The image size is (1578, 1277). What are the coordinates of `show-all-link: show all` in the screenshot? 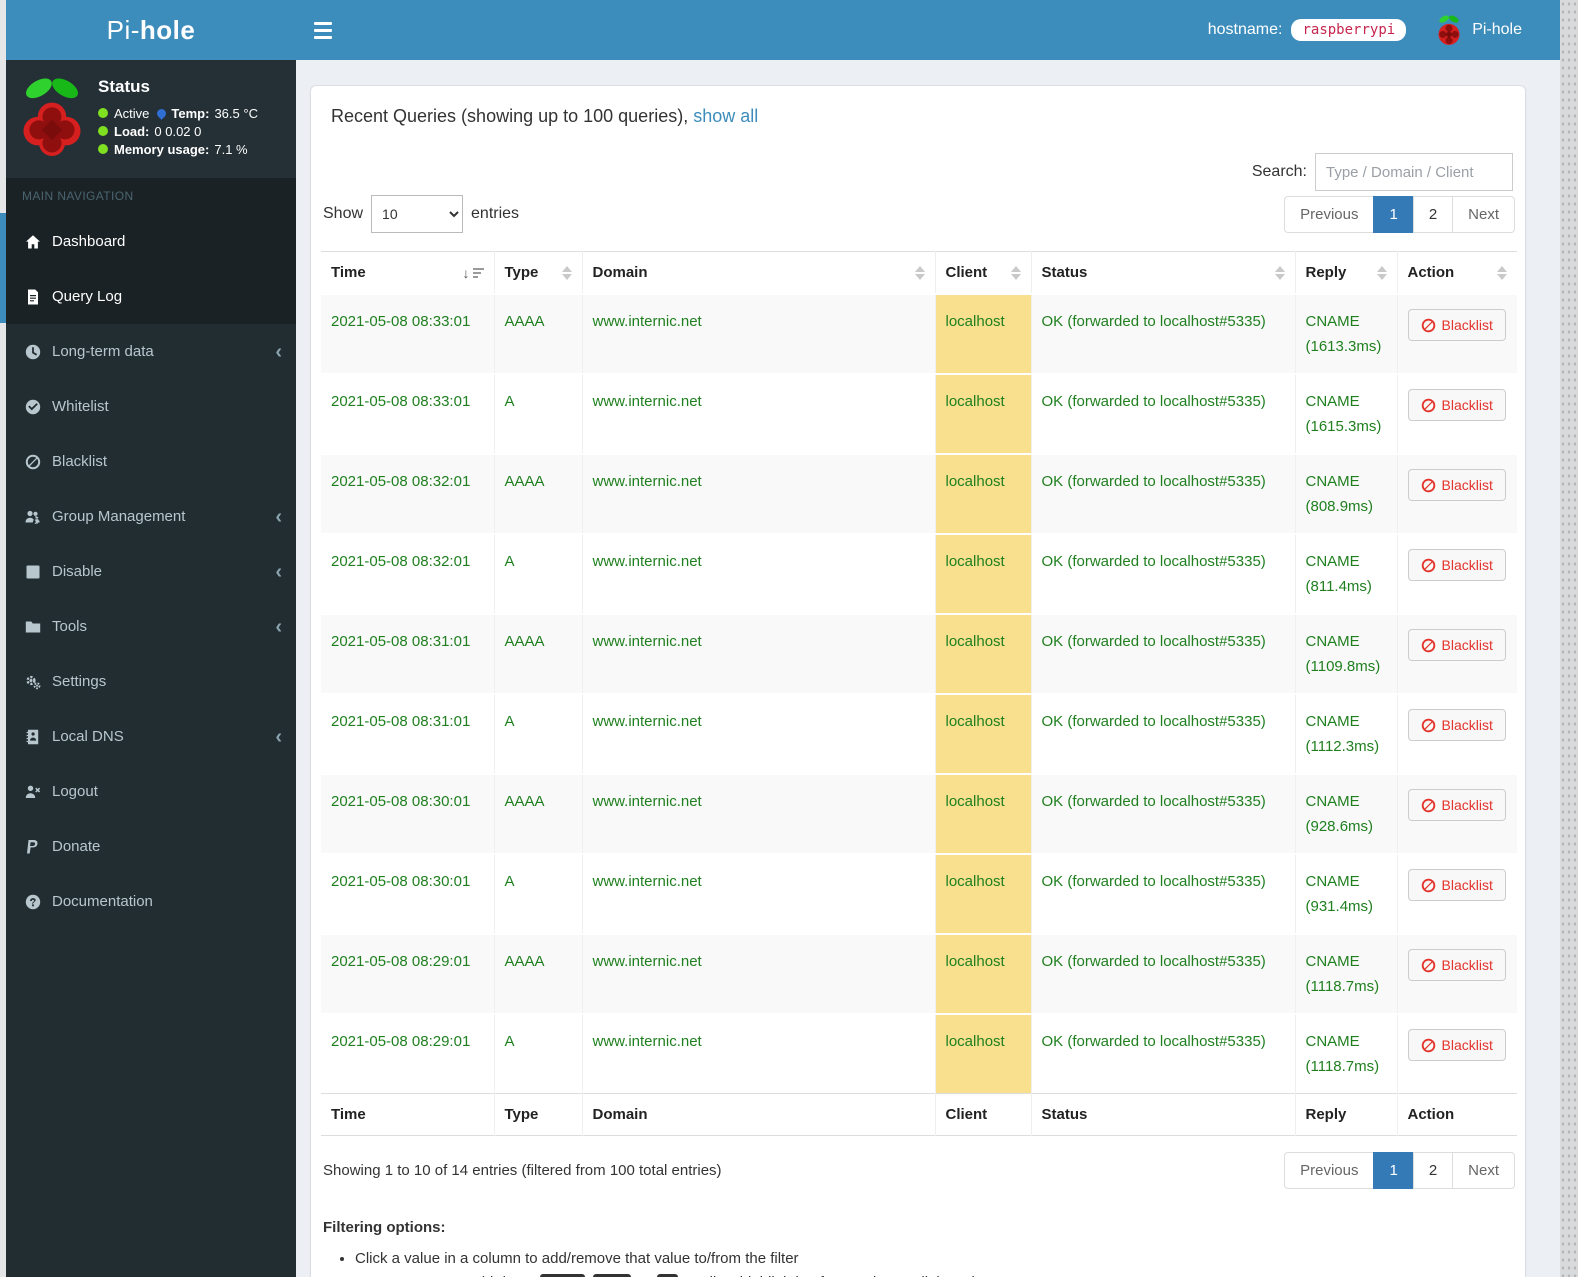 It's located at (726, 116).